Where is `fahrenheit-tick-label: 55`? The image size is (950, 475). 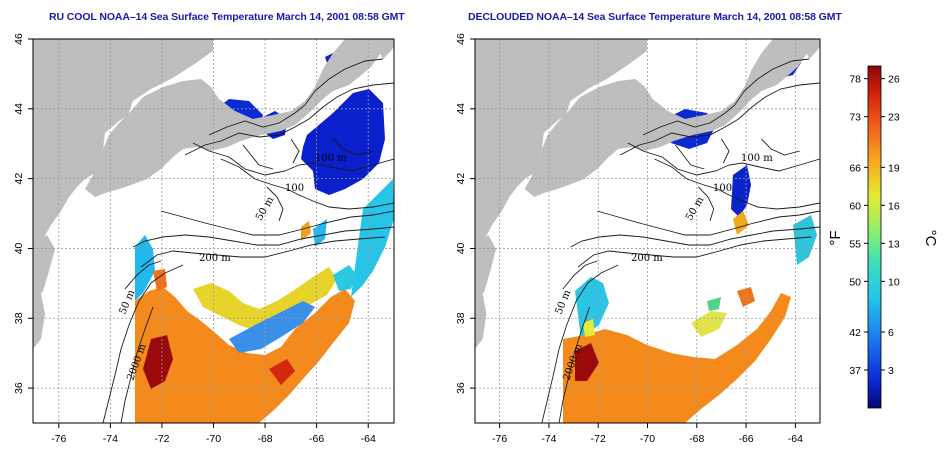 fahrenheit-tick-label: 55 is located at coordinates (855, 244).